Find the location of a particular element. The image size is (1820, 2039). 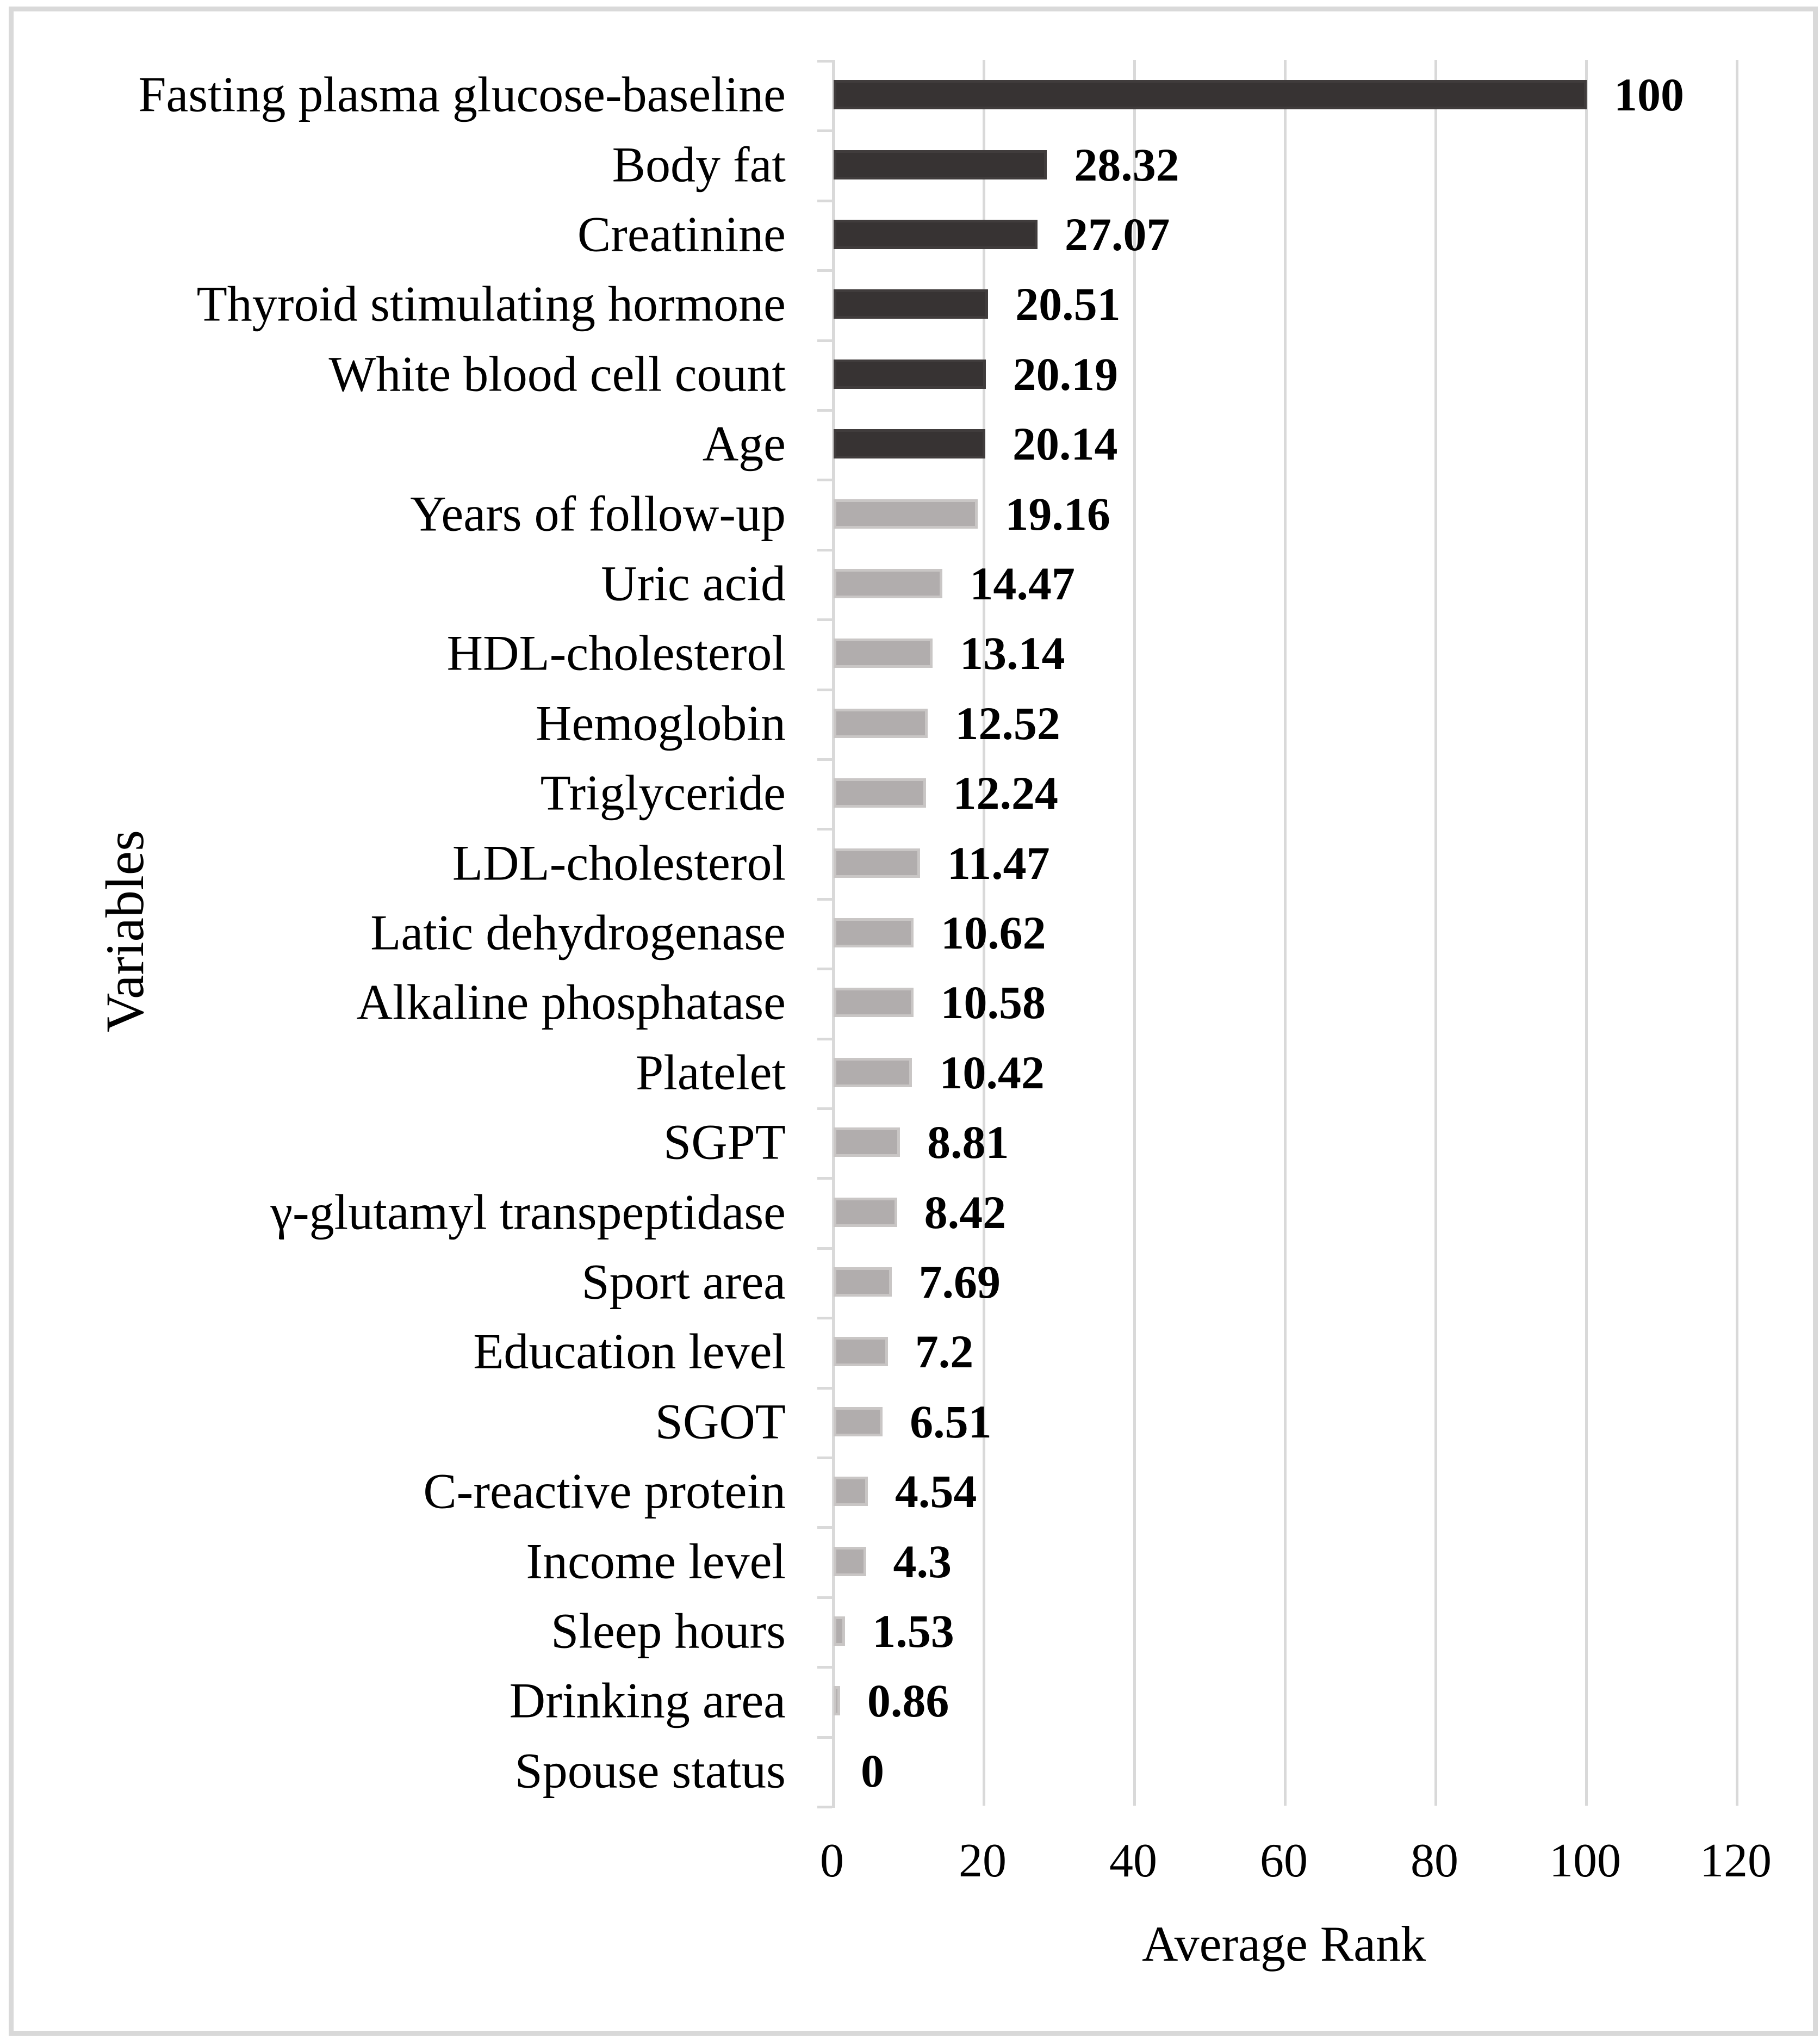

category-label: Age is located at coordinates (744, 444).